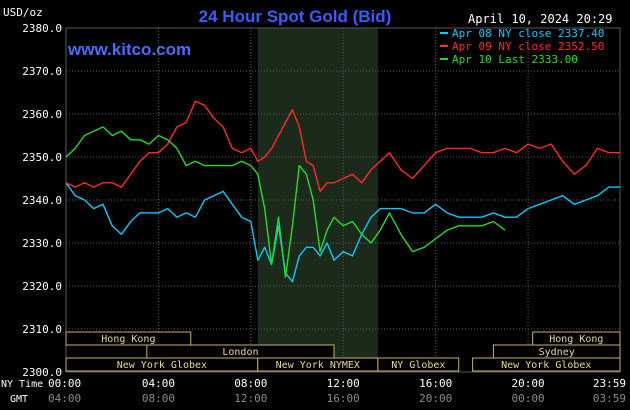 This screenshot has height=410, width=630. What do you see at coordinates (295, 16) in the screenshot?
I see `chart-title: 24 Hour Spot Gold (Bid)` at bounding box center [295, 16].